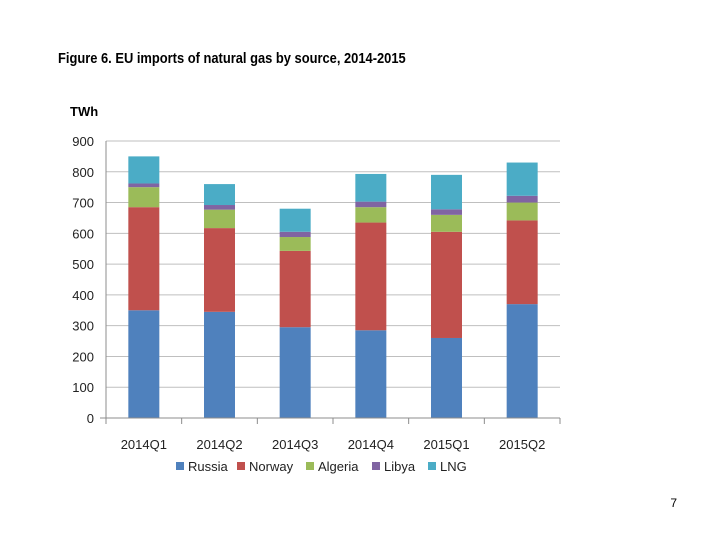 The width and height of the screenshot is (720, 540). I want to click on legend-label-libya: Libya, so click(400, 466).